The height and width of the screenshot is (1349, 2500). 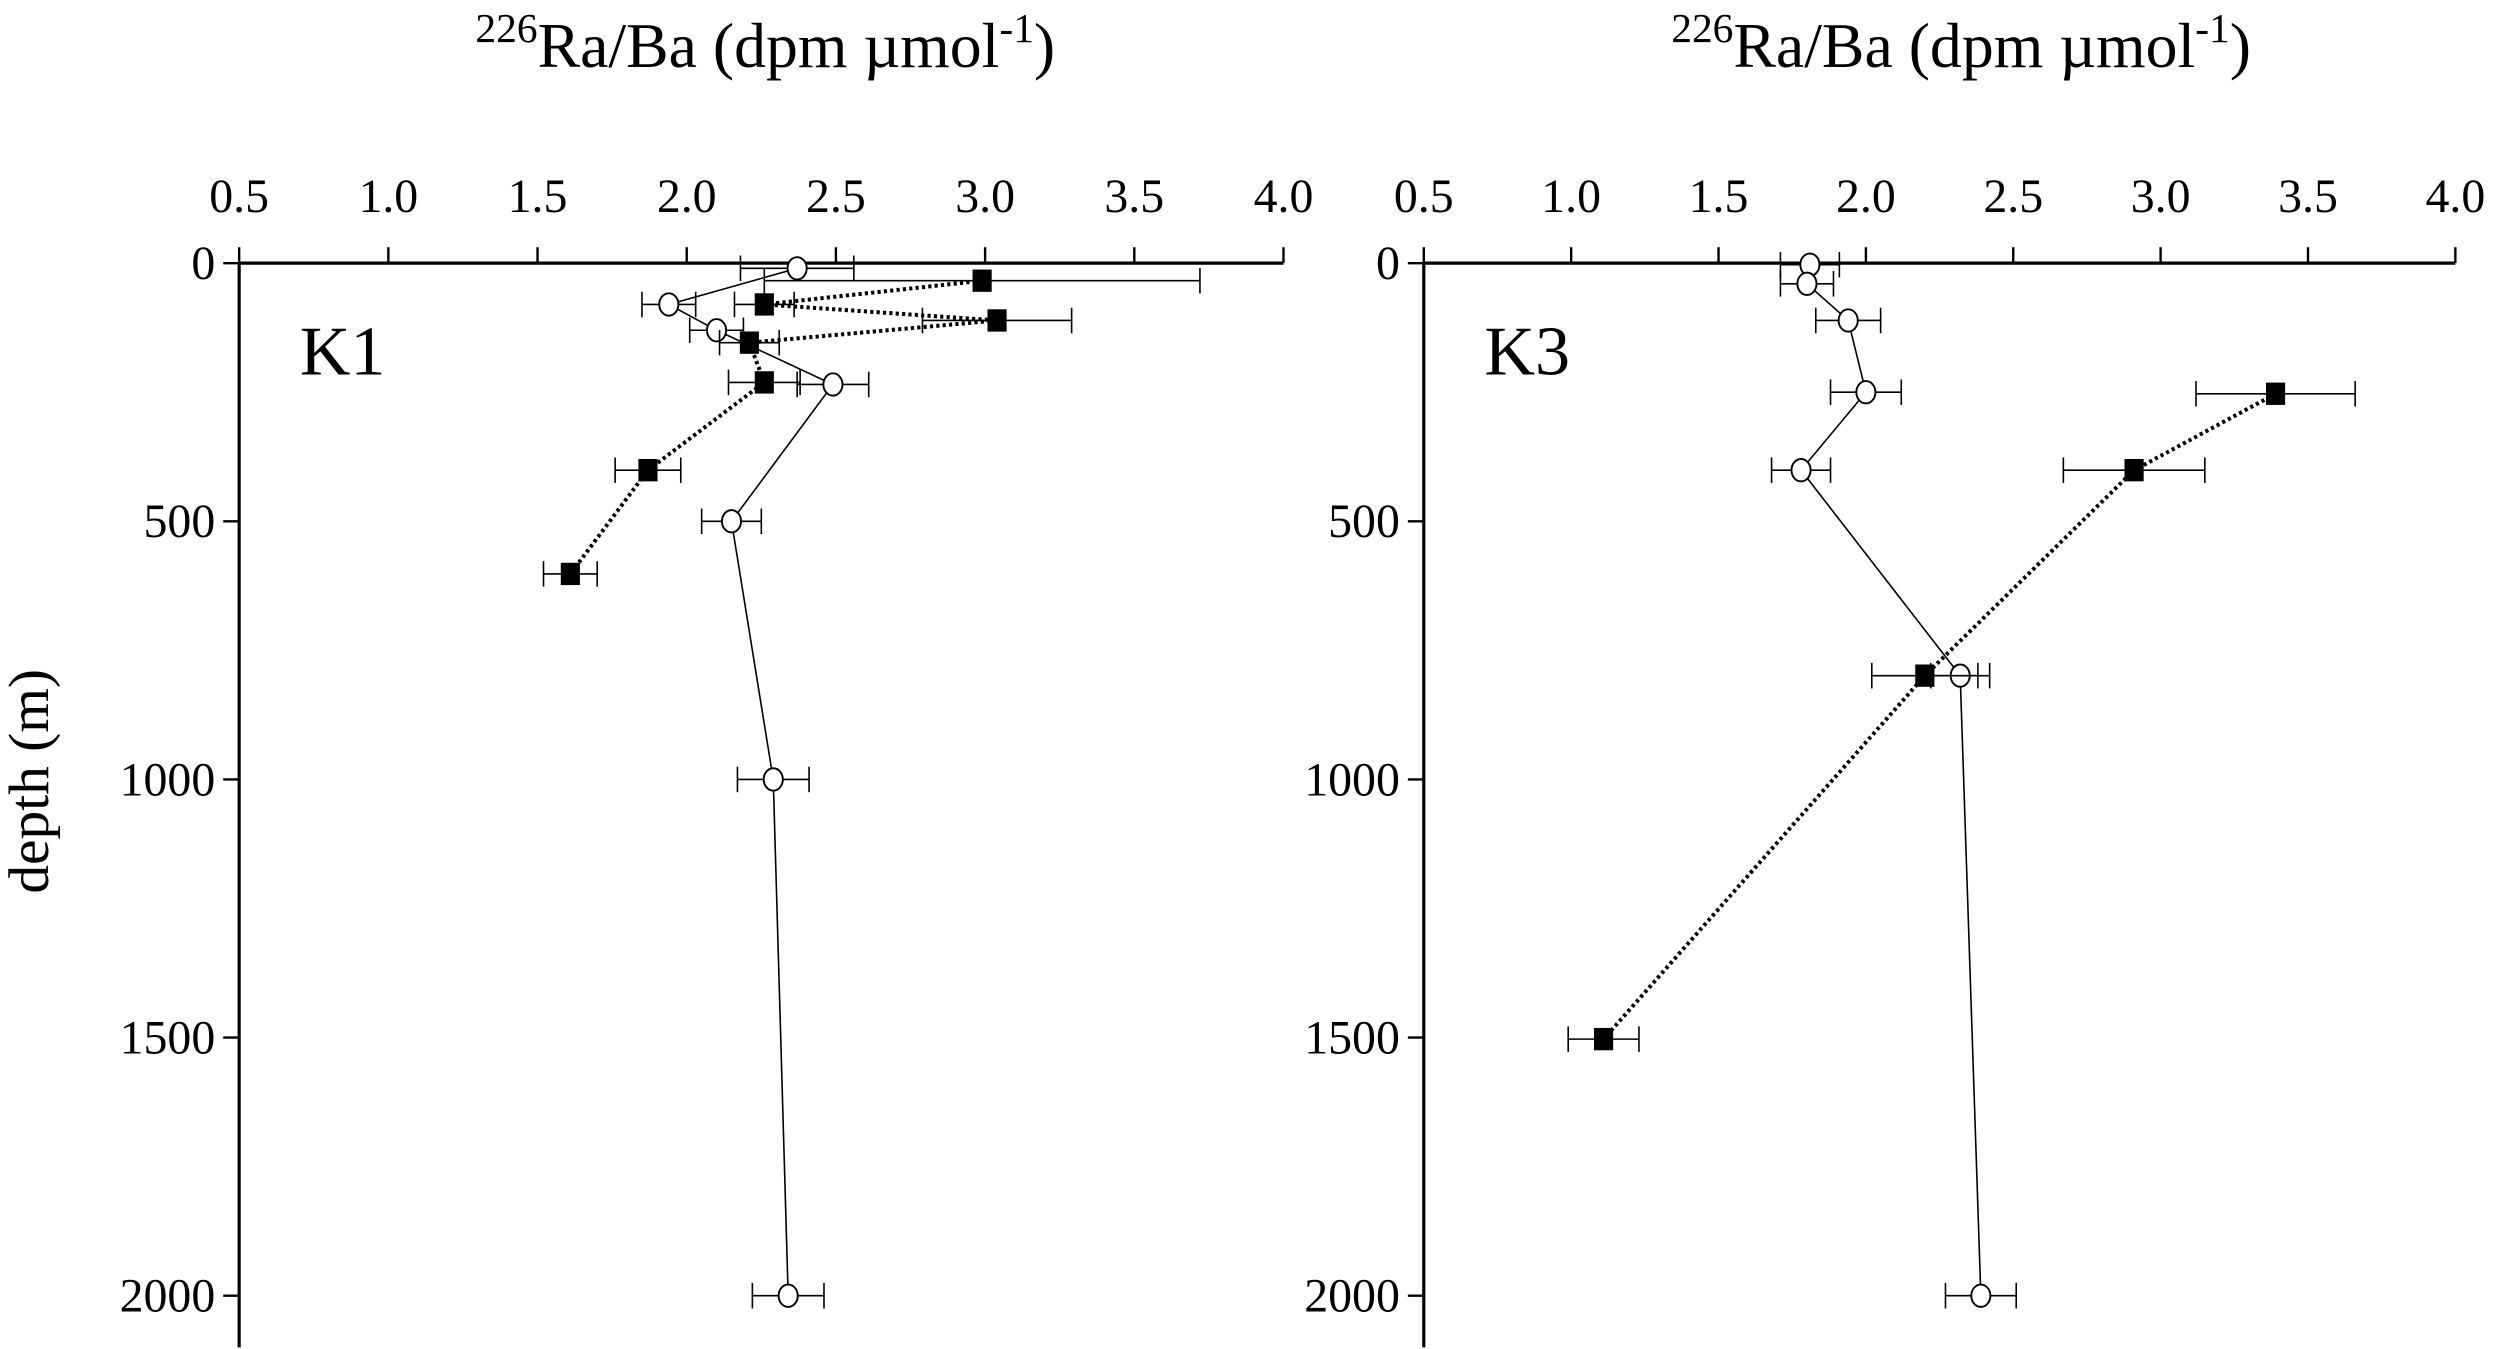 What do you see at coordinates (343, 352) in the screenshot?
I see `panel-label: K1` at bounding box center [343, 352].